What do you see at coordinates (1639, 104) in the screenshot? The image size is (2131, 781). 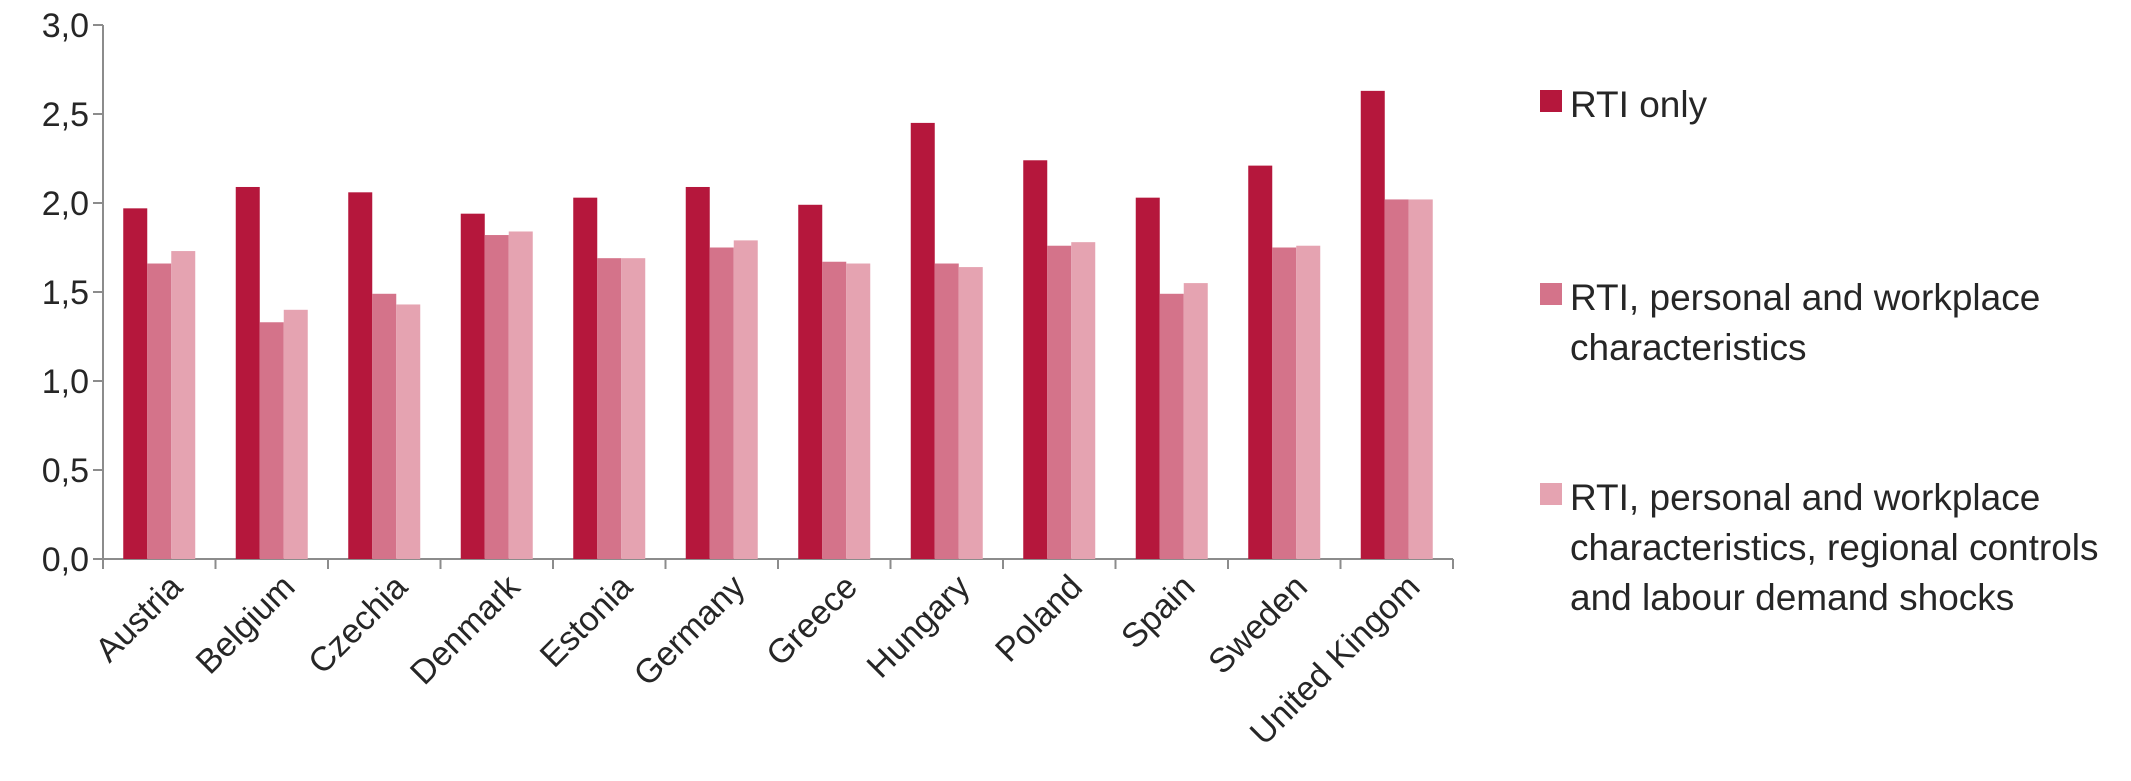 I see `legend-label-rti-only: RTI only` at bounding box center [1639, 104].